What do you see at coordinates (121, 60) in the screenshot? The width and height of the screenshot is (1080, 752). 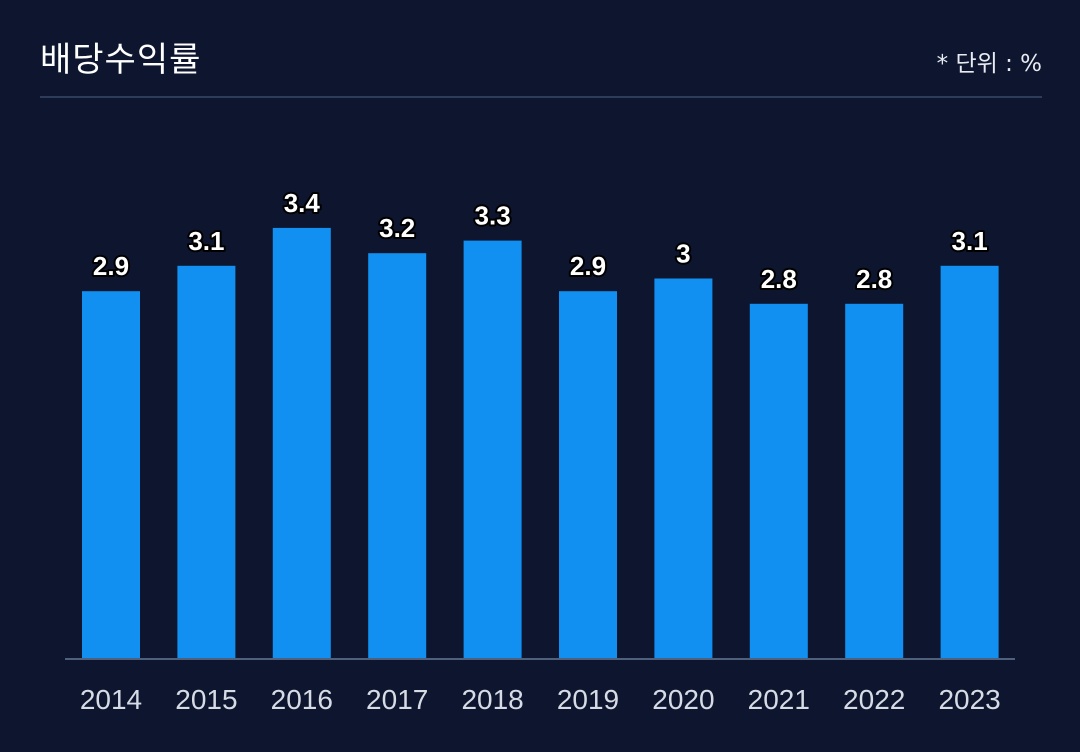 I see `chart-title: 배당수익률` at bounding box center [121, 60].